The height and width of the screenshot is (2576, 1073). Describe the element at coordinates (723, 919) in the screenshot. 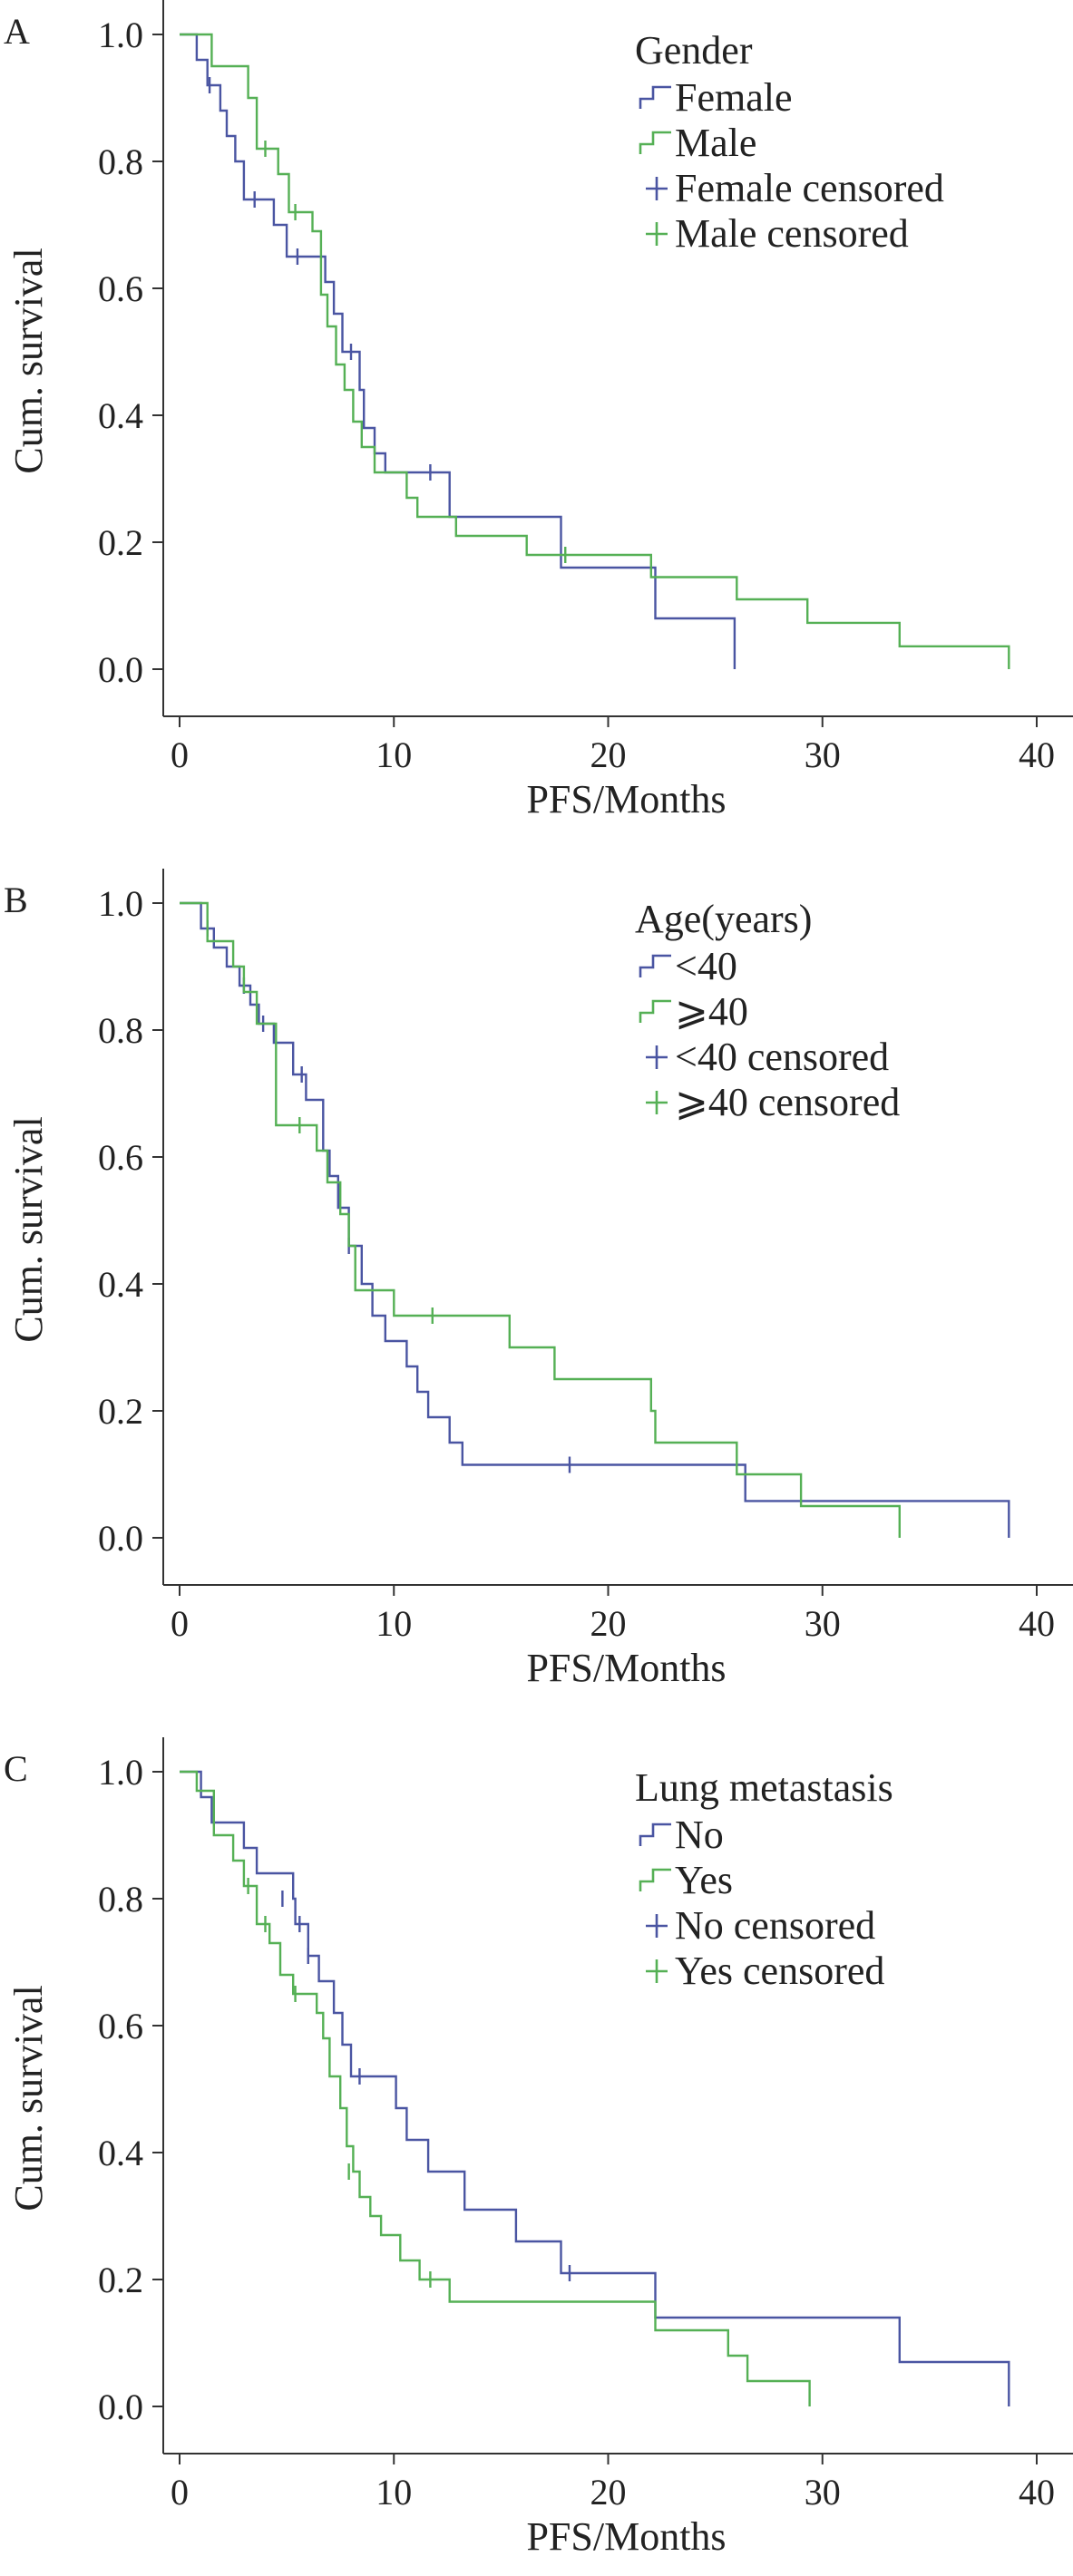

I see `legend-title: Age(years)` at that location.